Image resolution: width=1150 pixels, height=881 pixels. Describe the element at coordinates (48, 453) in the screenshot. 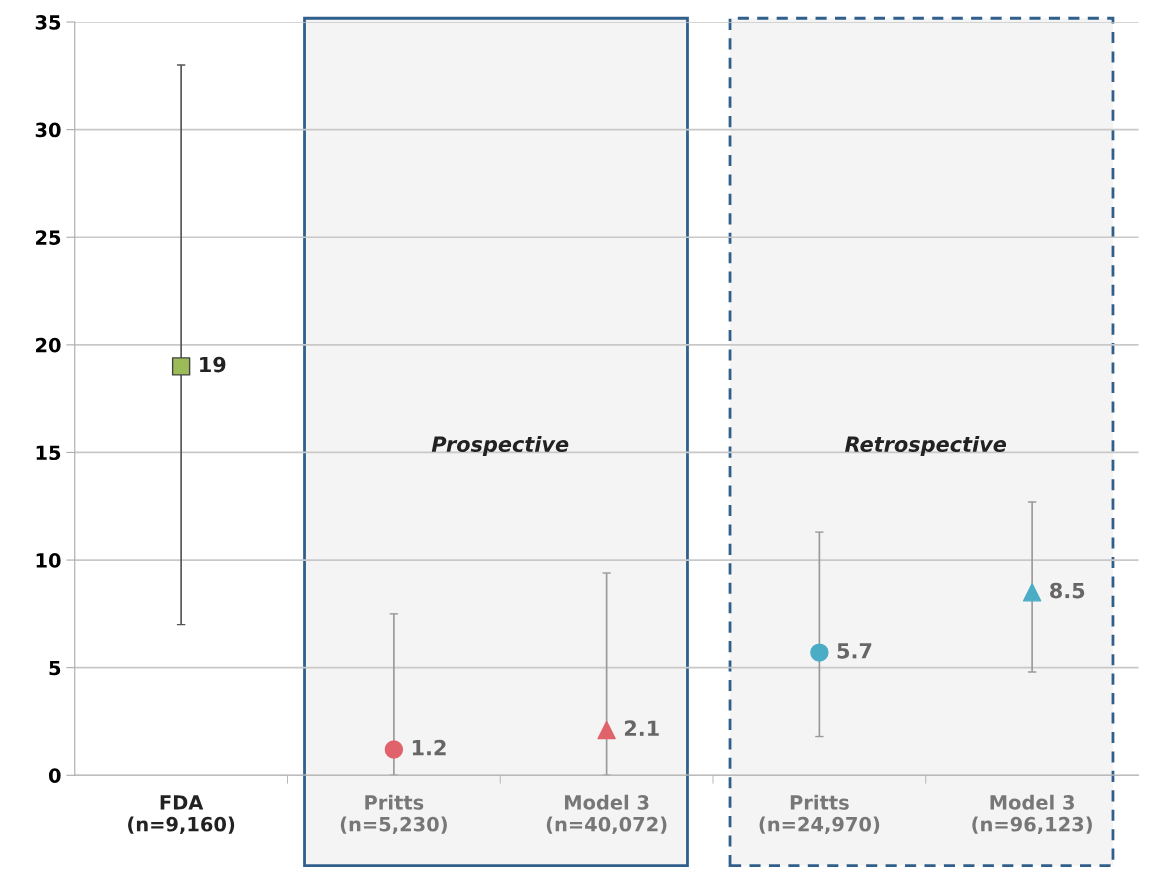

I see `y-tick-label: 15` at that location.